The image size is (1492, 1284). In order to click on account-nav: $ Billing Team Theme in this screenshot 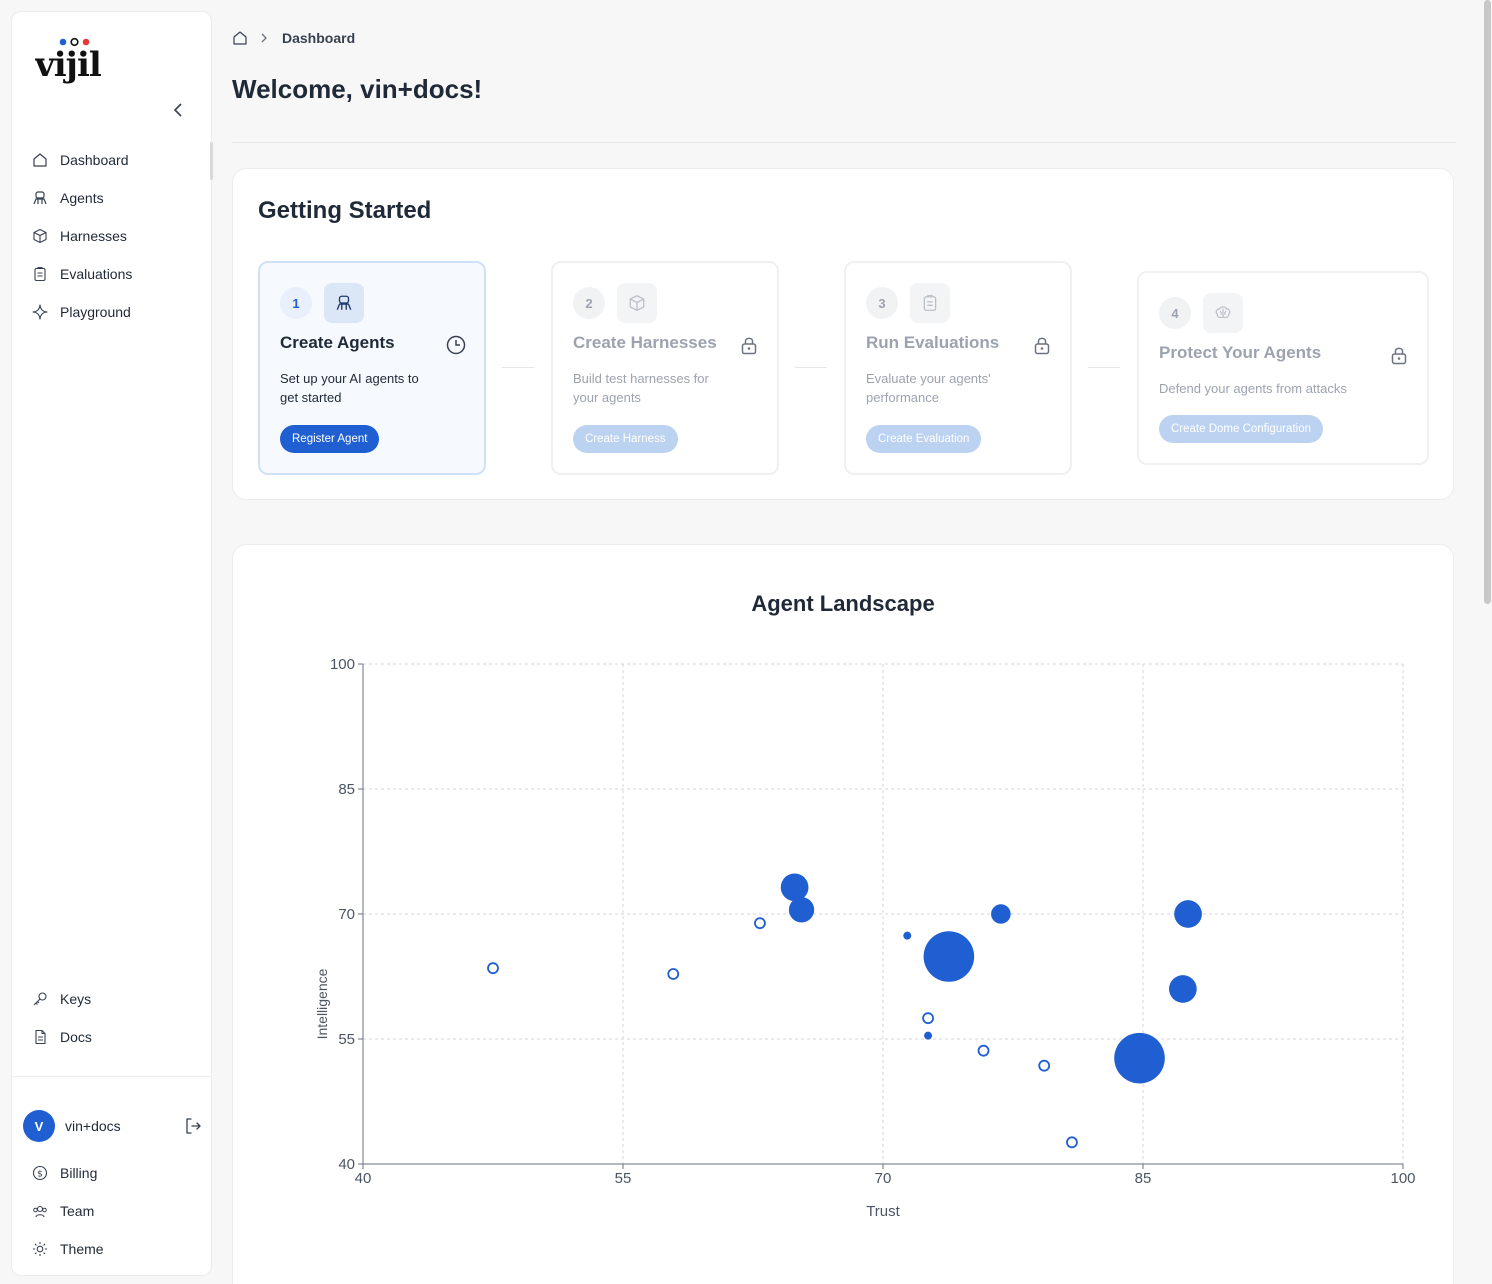, I will do `click(111, 1211)`.